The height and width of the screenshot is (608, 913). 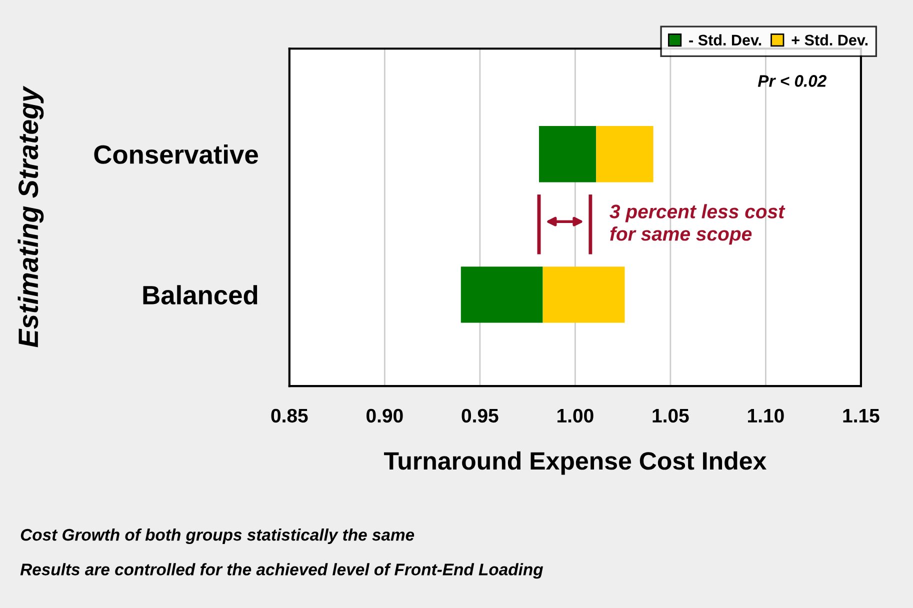 I want to click on text: Results are controlled for the achieved level of Front-End Loading, so click(x=282, y=571).